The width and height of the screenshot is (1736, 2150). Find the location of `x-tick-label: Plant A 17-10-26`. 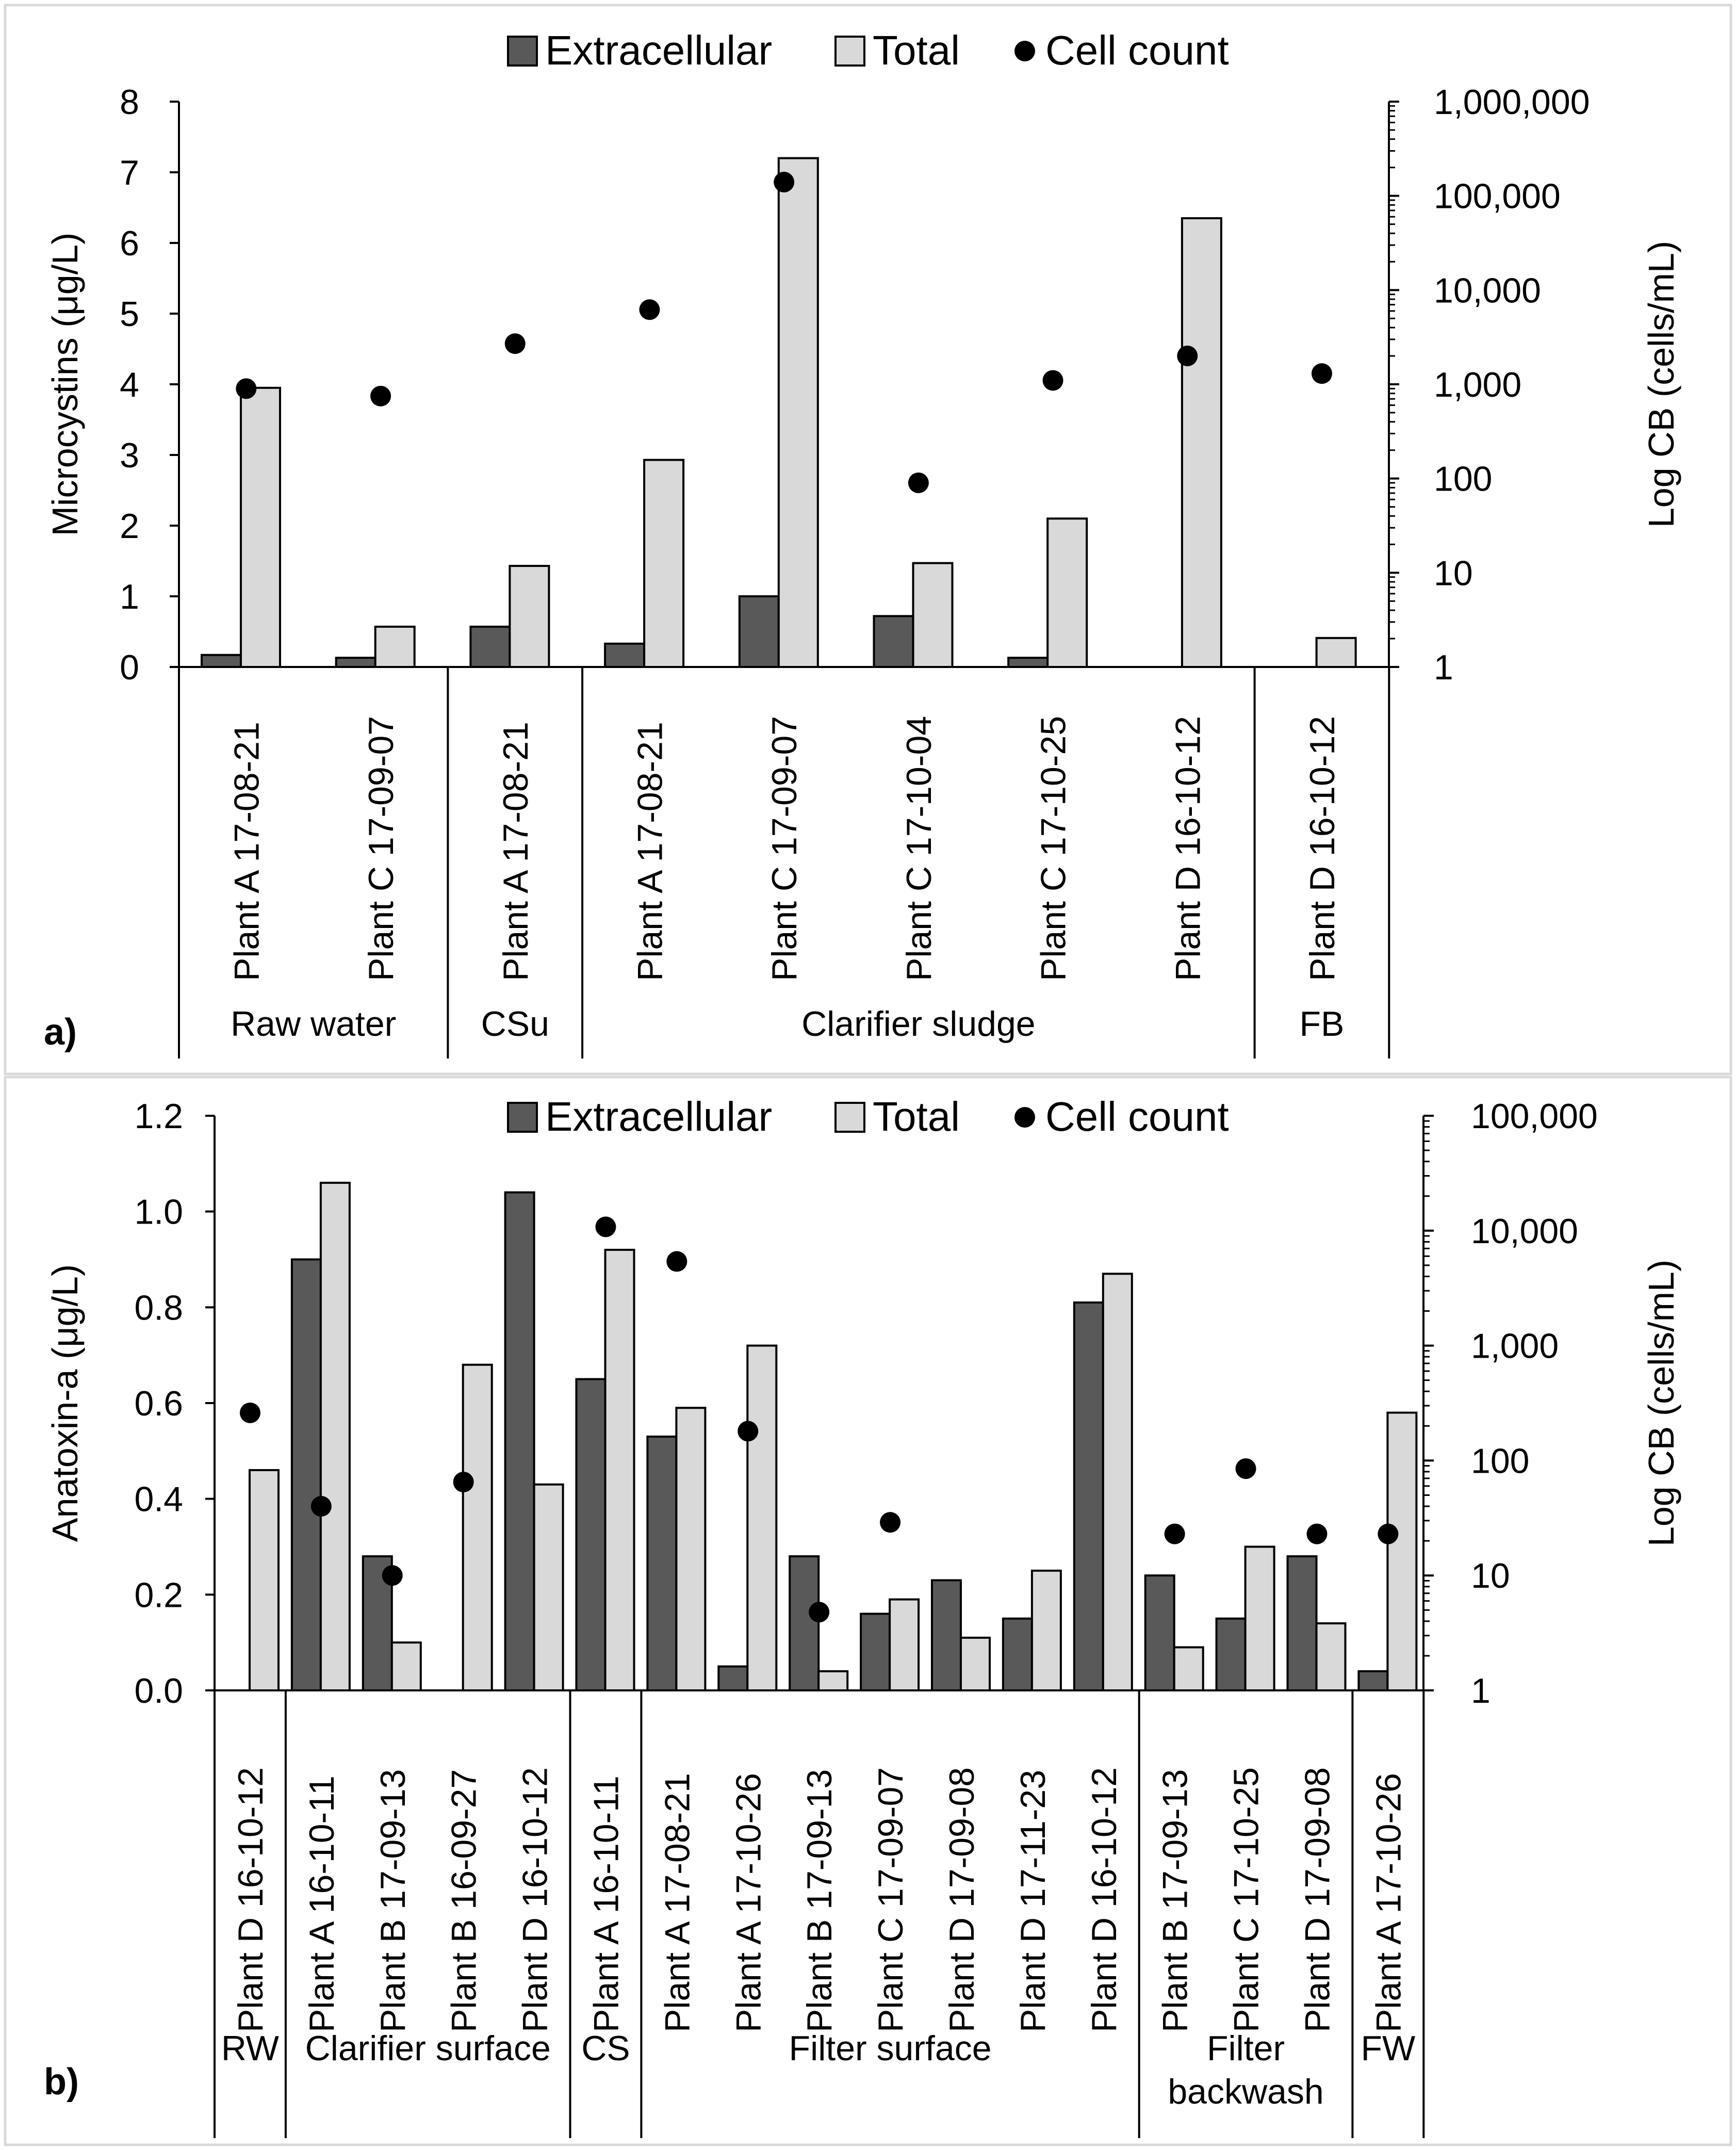

x-tick-label: Plant A 17-10-26 is located at coordinates (1388, 1903).